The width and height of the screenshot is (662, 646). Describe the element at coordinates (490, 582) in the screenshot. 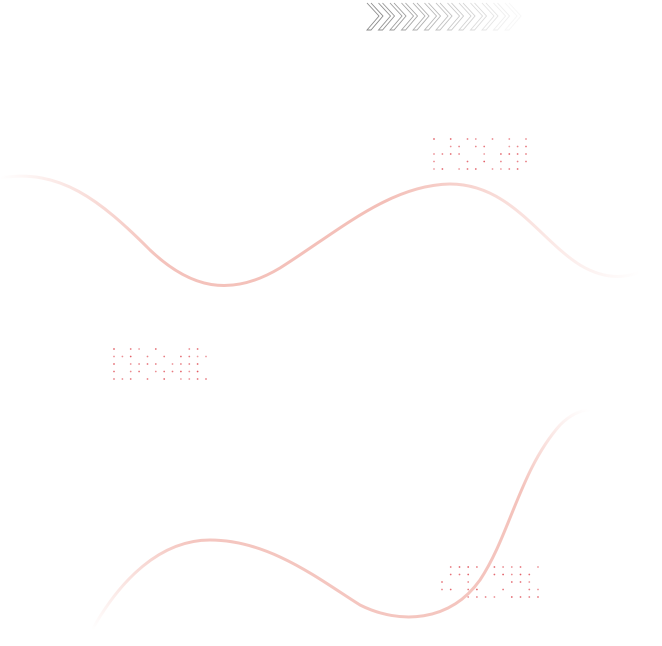

I see `dot-grid-bottom` at that location.